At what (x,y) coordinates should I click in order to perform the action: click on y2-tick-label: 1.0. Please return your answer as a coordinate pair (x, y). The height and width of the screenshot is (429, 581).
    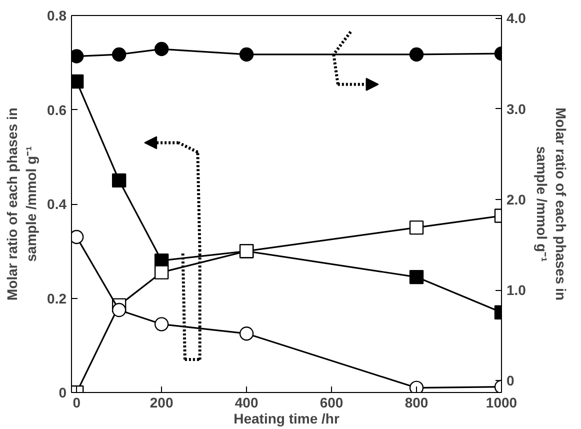
    Looking at the image, I should click on (516, 290).